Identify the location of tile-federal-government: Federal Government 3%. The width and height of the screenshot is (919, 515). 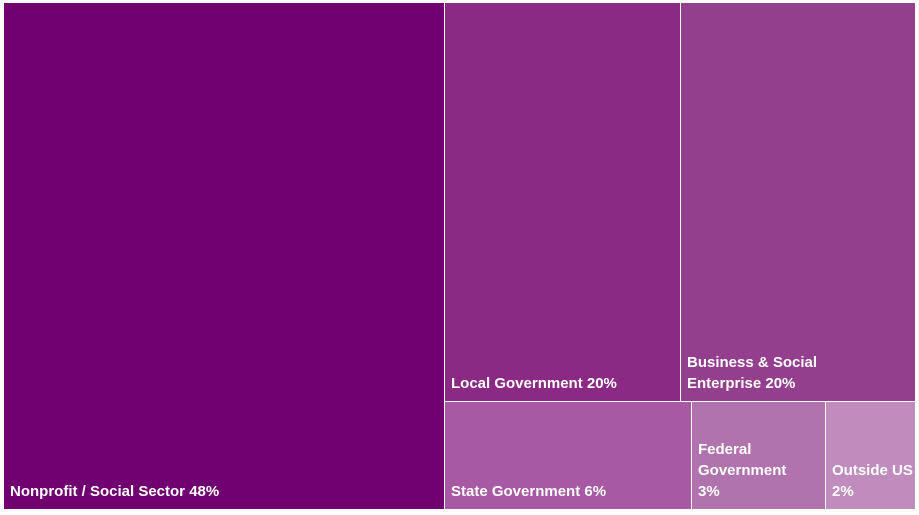
(758, 455).